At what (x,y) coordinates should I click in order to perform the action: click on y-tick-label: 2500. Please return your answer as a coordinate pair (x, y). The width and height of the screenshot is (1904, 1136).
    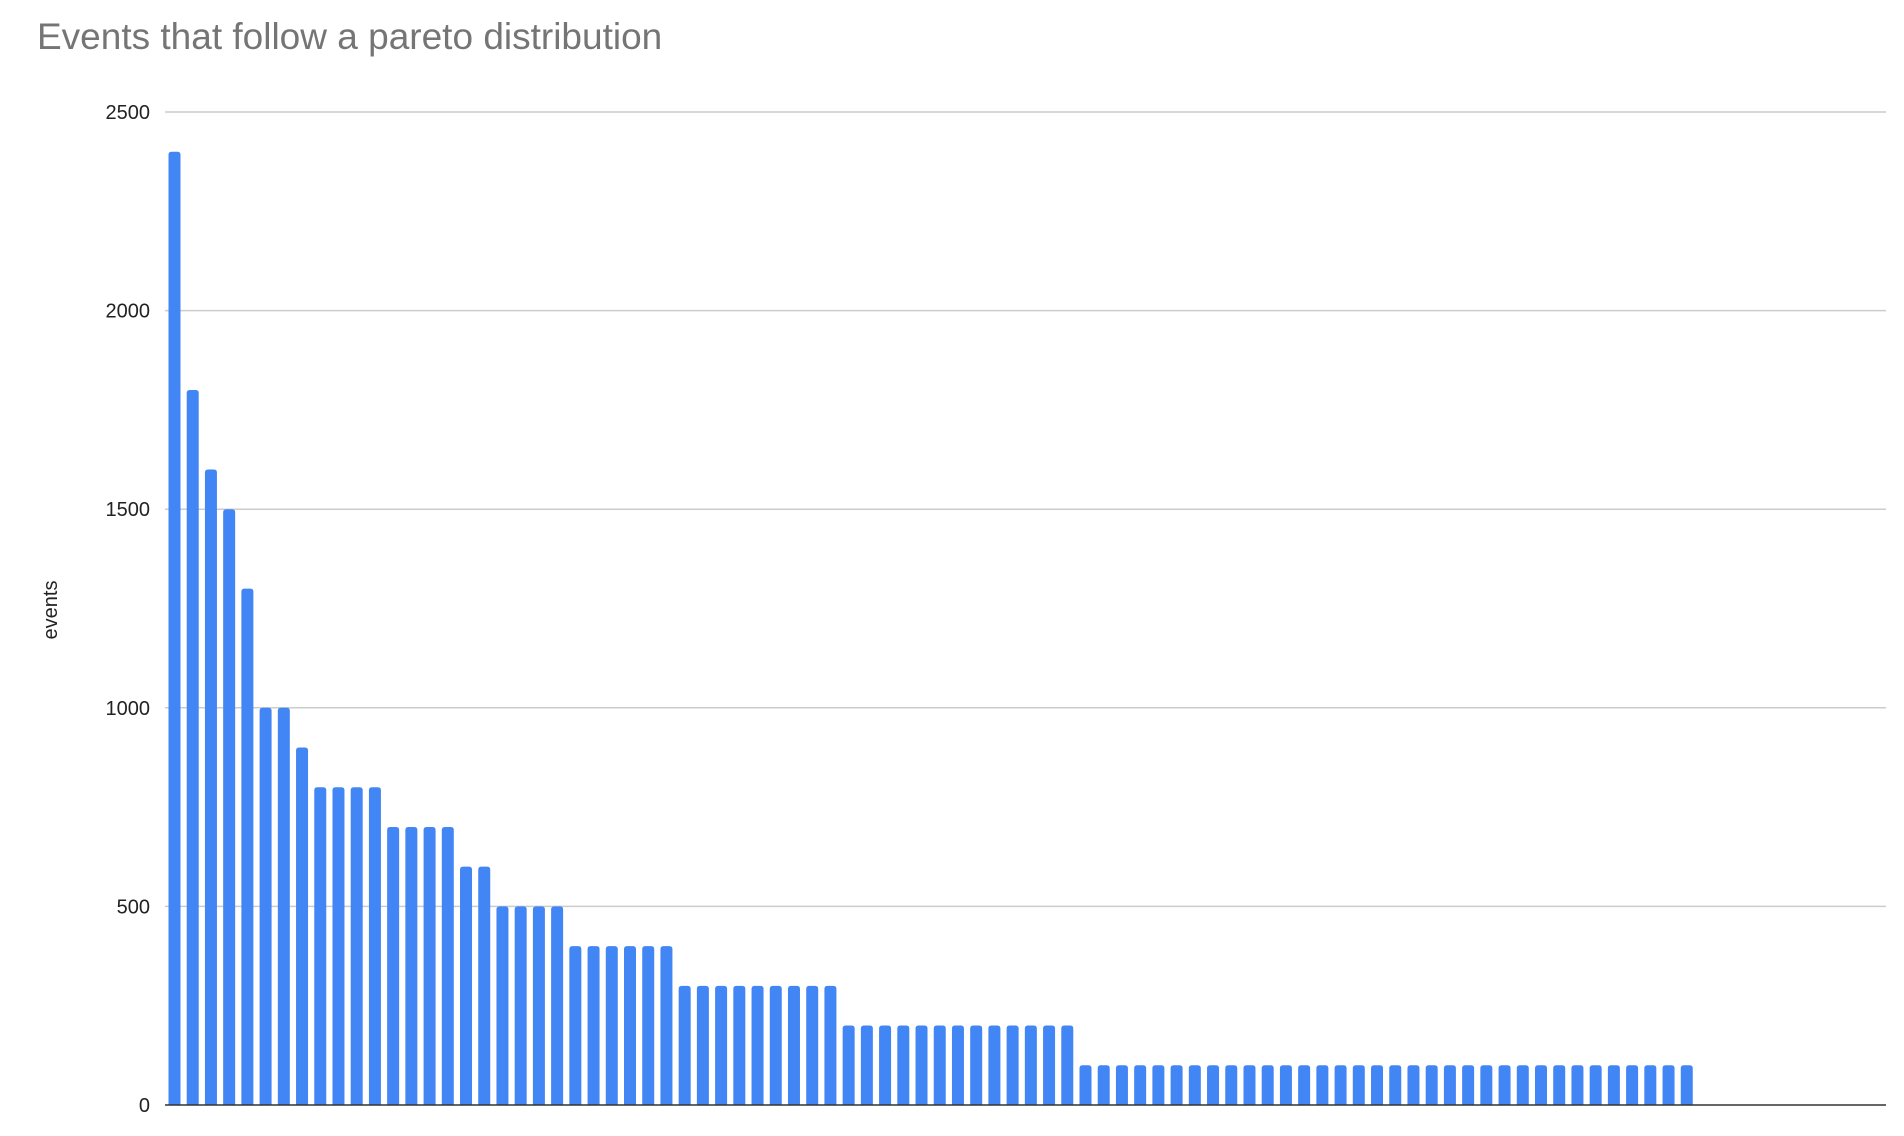
    Looking at the image, I should click on (128, 113).